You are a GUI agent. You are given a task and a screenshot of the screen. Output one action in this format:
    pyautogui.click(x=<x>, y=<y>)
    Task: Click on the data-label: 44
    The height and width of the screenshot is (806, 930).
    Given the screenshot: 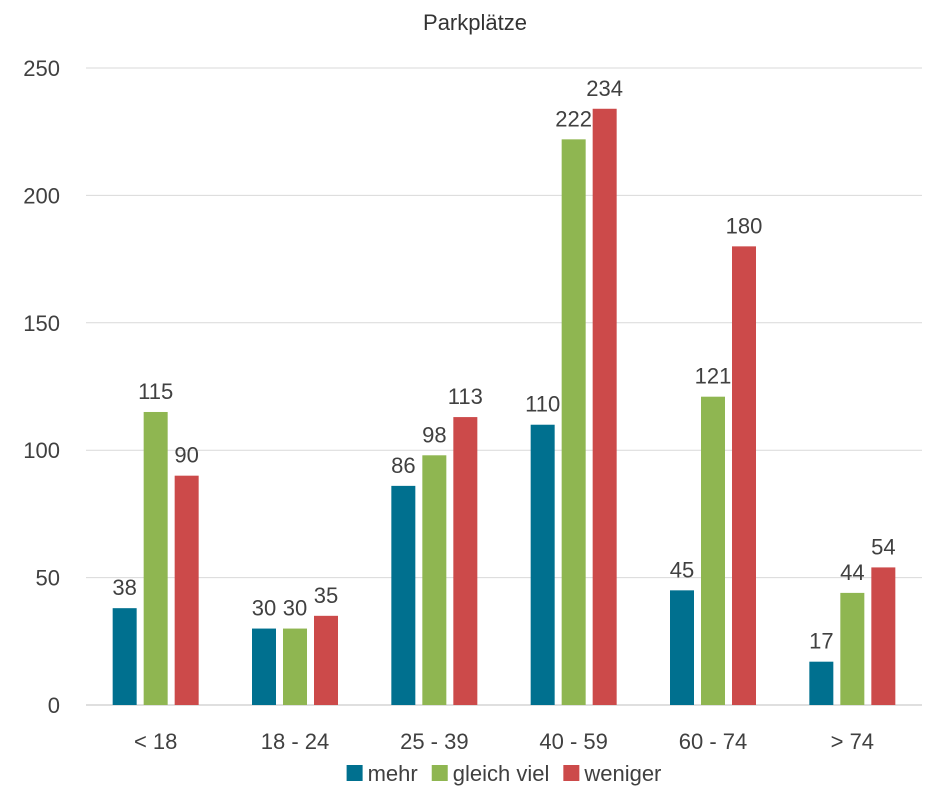 What is the action you would take?
    pyautogui.click(x=852, y=572)
    